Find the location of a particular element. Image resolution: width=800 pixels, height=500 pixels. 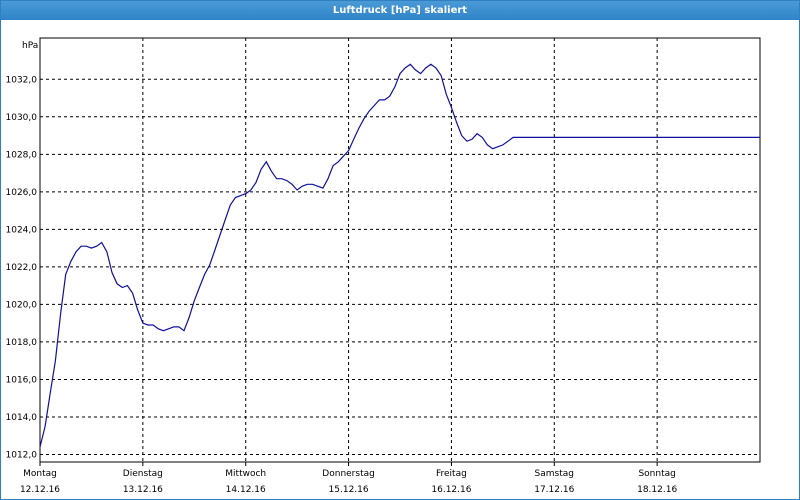

y-tick-label: 1022,0 is located at coordinates (22, 268).